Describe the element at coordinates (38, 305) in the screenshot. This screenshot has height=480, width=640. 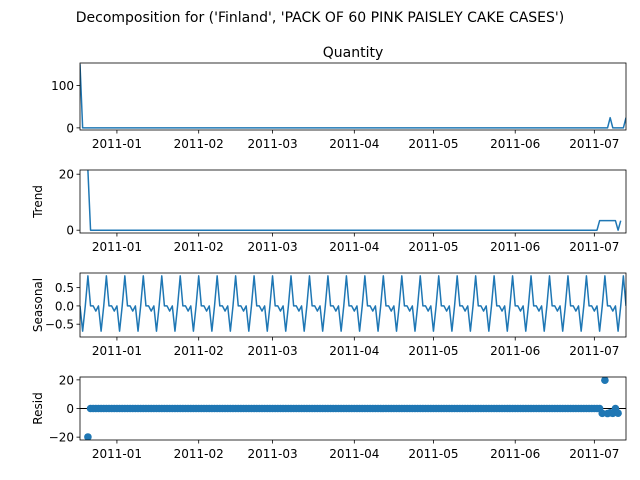
I see `y-axis-label: Seasonal` at that location.